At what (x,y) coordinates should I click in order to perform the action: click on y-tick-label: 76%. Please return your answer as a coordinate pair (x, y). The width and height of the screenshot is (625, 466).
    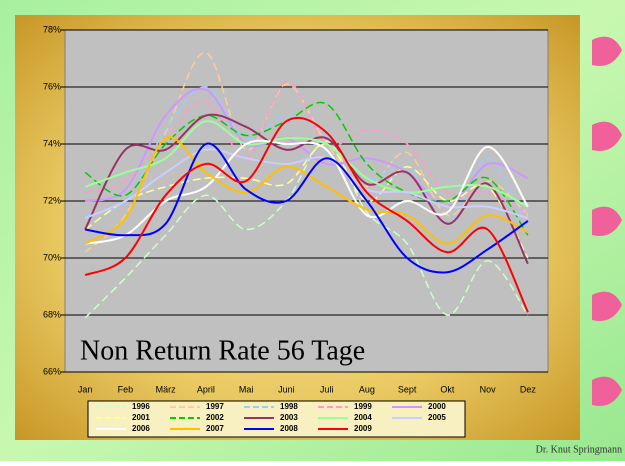
    Looking at the image, I should click on (52, 86).